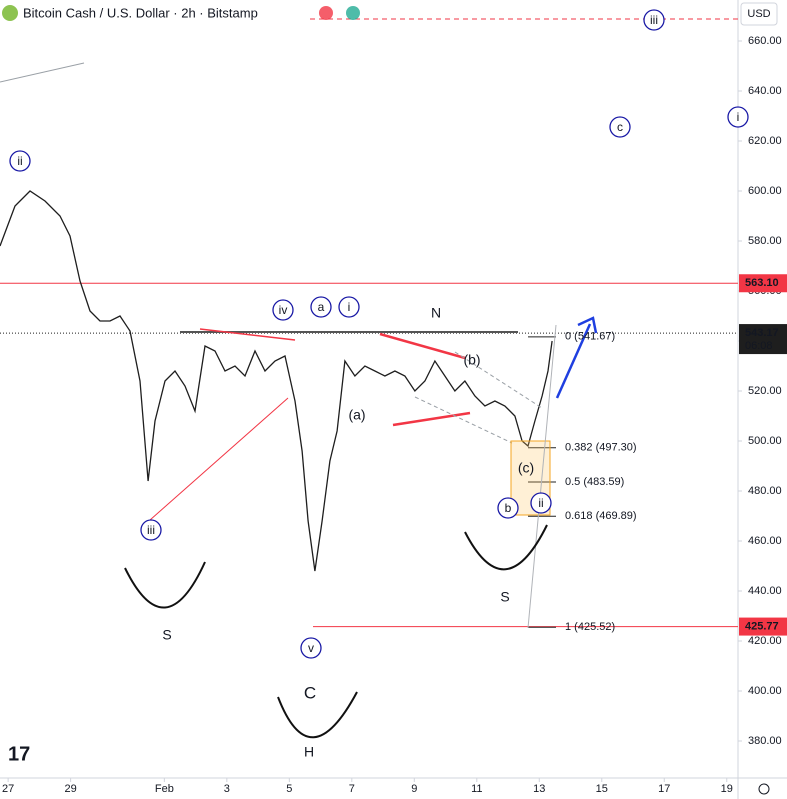 The height and width of the screenshot is (799, 787). I want to click on x-tick-label: 29, so click(70, 789).